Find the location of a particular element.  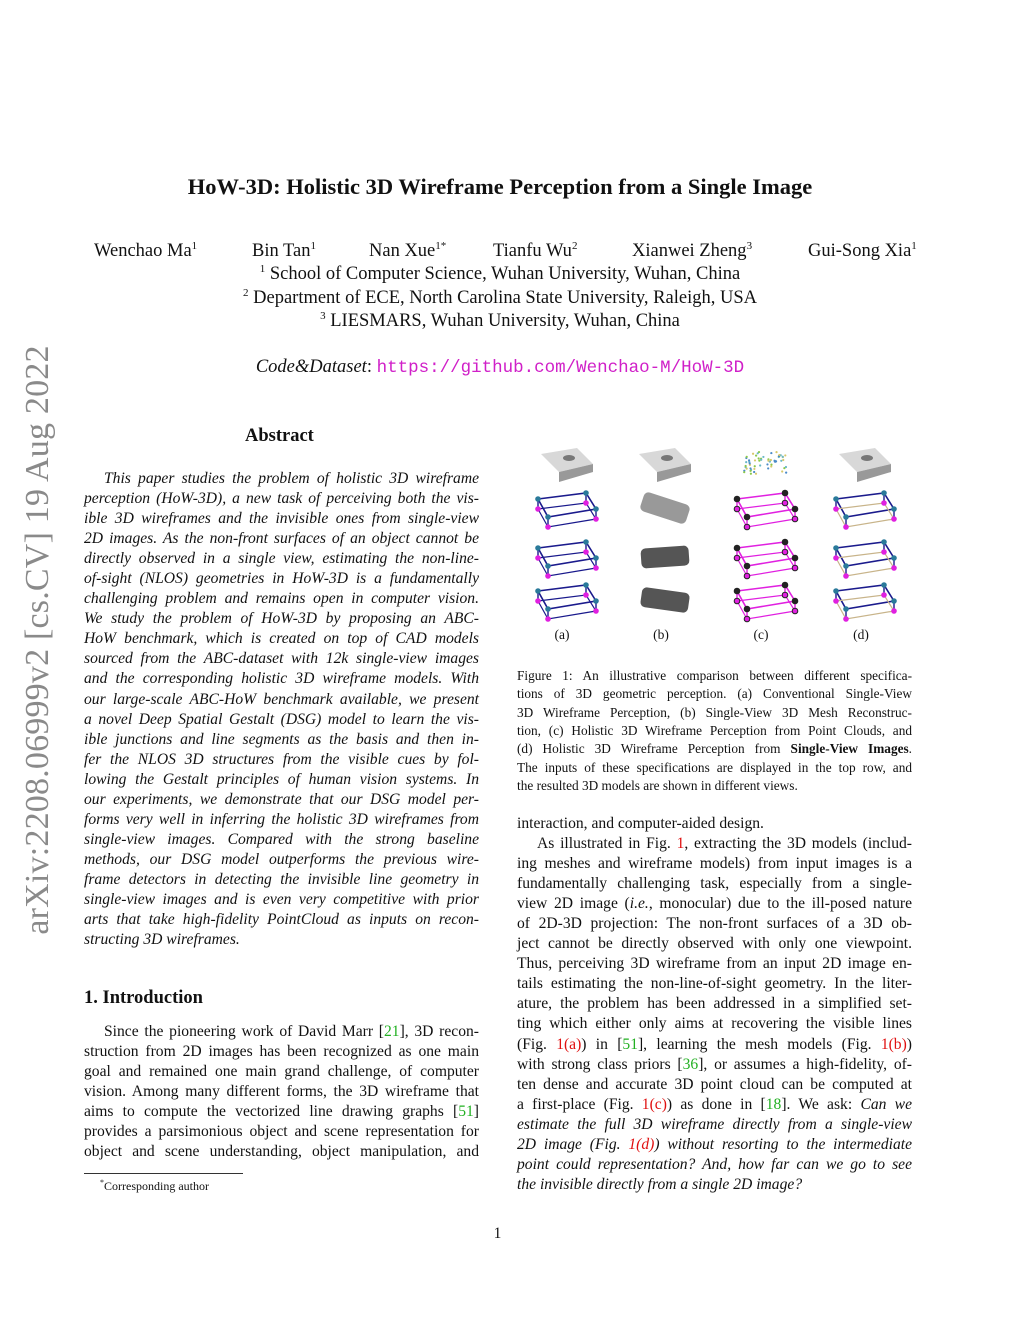

author: Xianwei Zheng3 is located at coordinates (692, 251).